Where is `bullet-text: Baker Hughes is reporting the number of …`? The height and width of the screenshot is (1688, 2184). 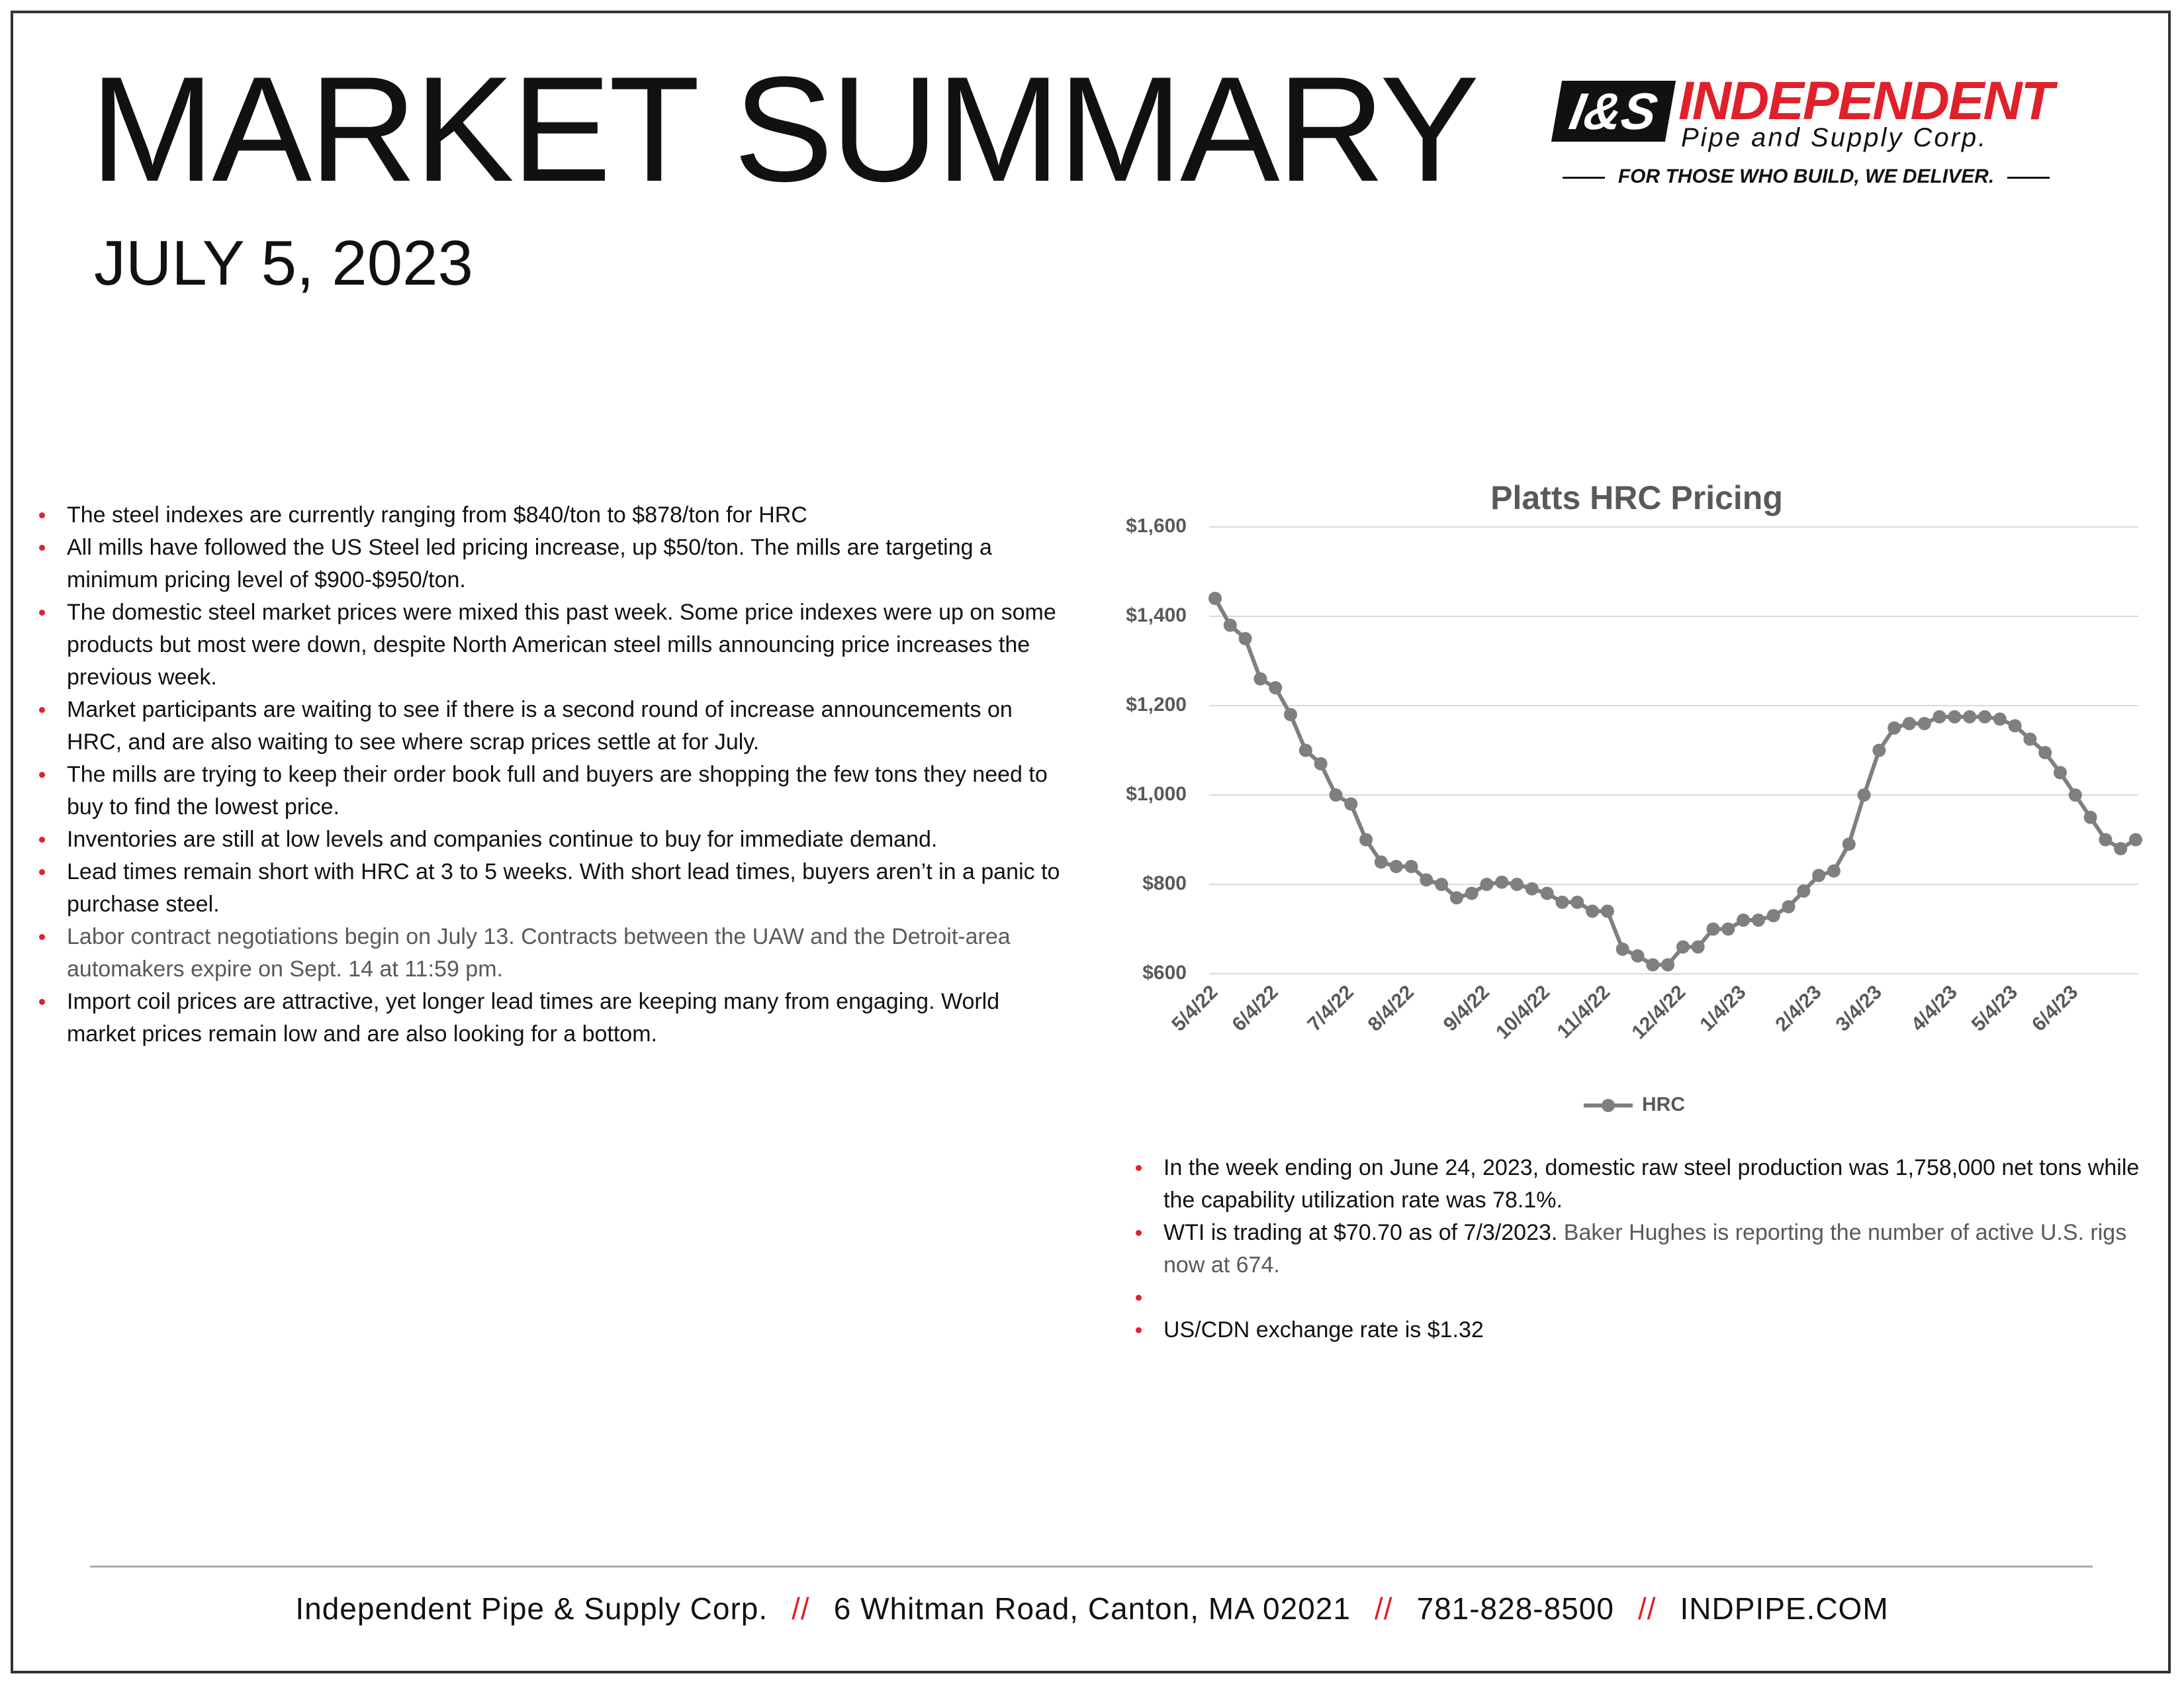 bullet-text: Baker Hughes is reporting the number of … is located at coordinates (1645, 1249).